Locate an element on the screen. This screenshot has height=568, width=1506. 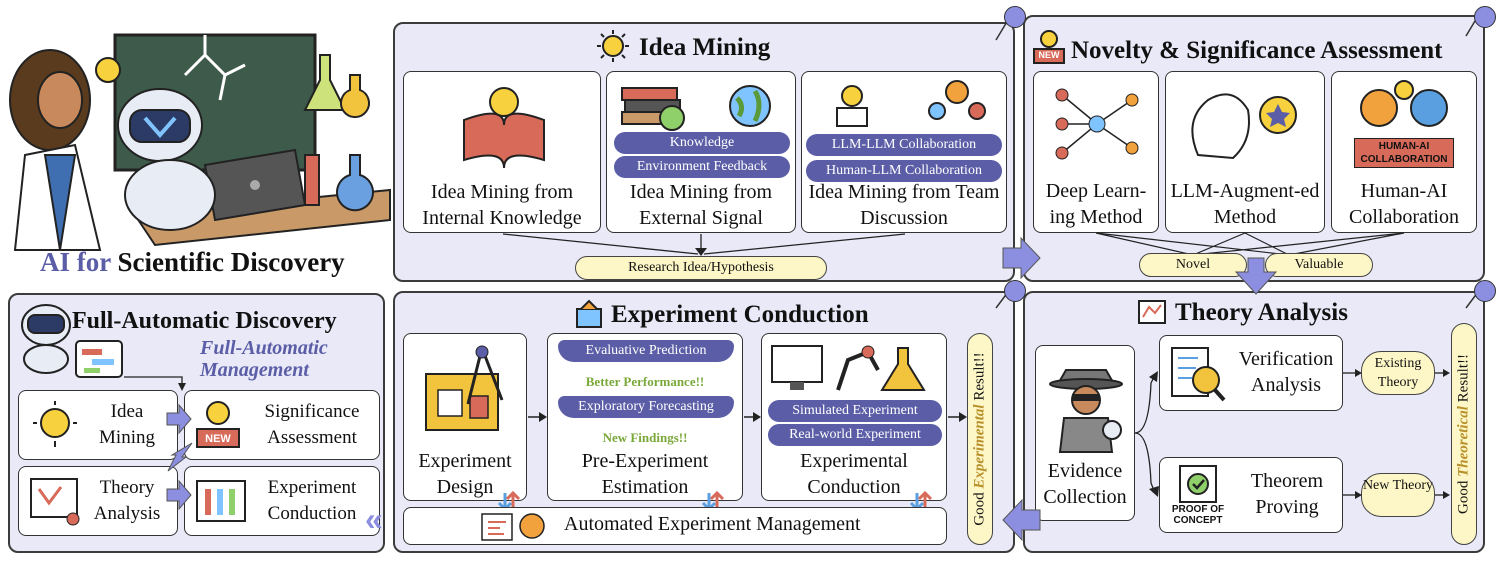
verification-magnifier-icon is located at coordinates (1198, 374).